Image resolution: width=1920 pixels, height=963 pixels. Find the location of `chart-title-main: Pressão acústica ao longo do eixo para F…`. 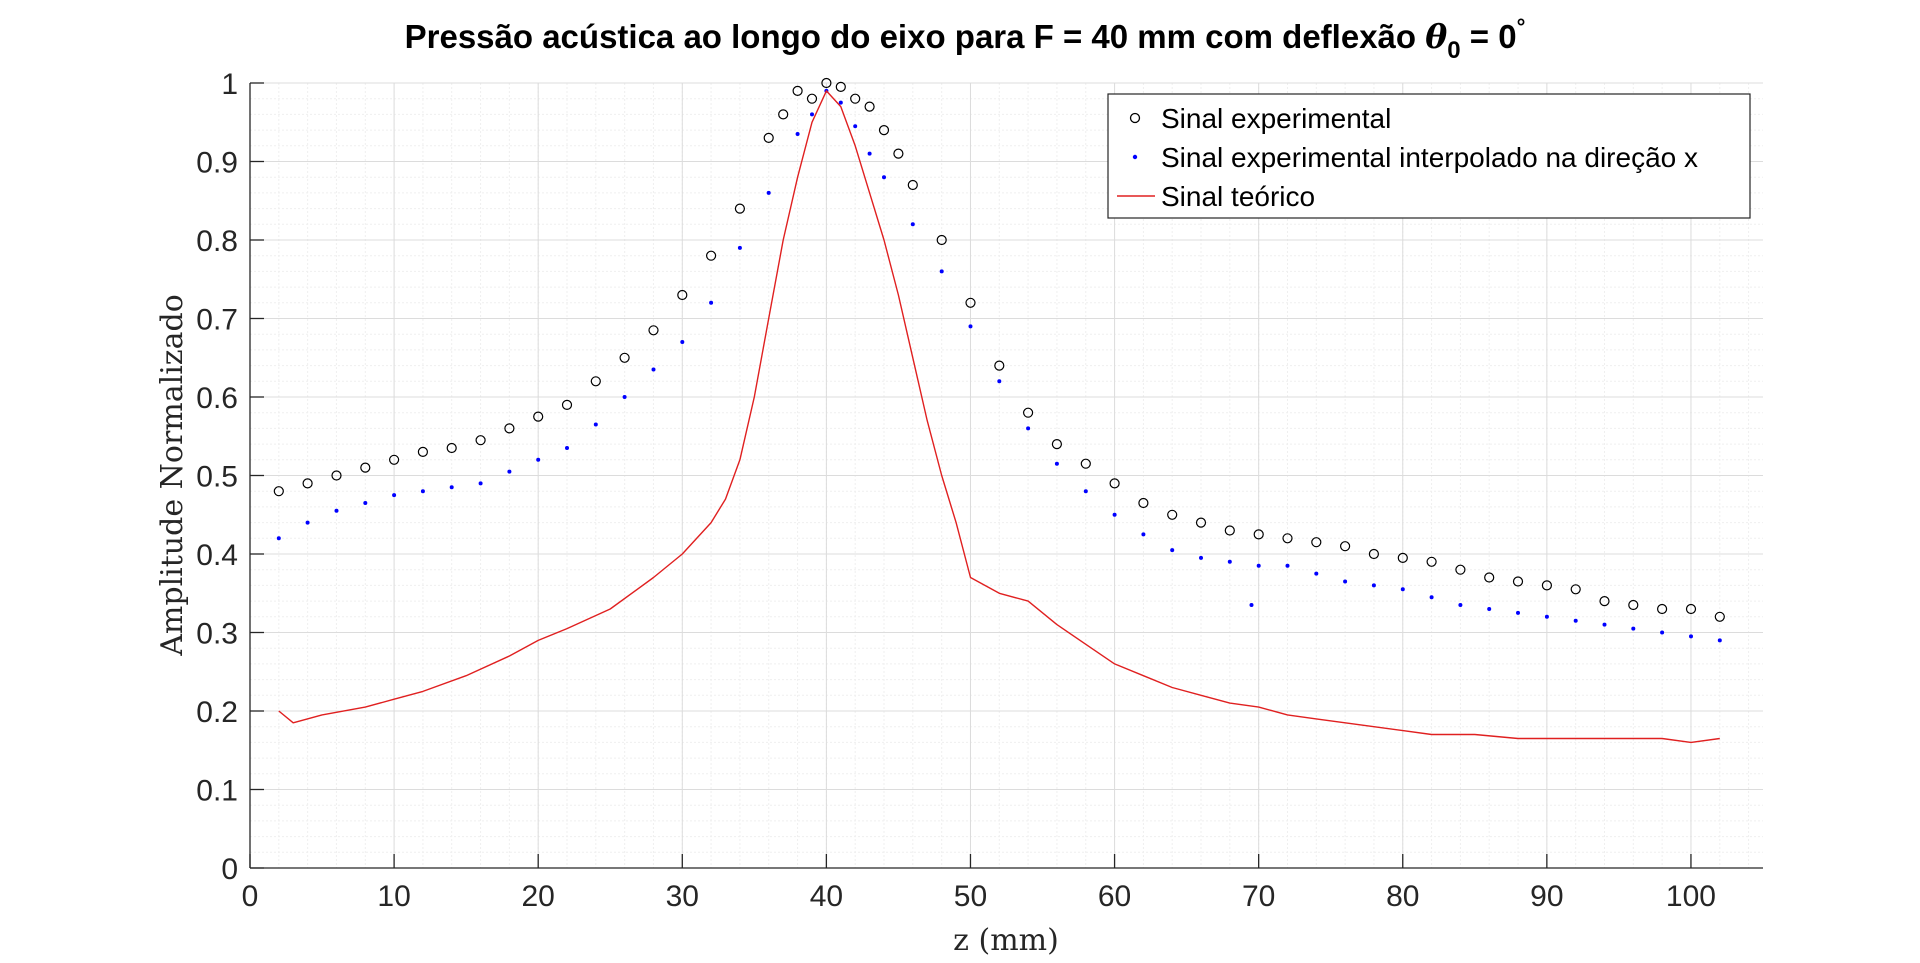

chart-title-main: Pressão acústica ao longo do eixo para F… is located at coordinates (915, 36).